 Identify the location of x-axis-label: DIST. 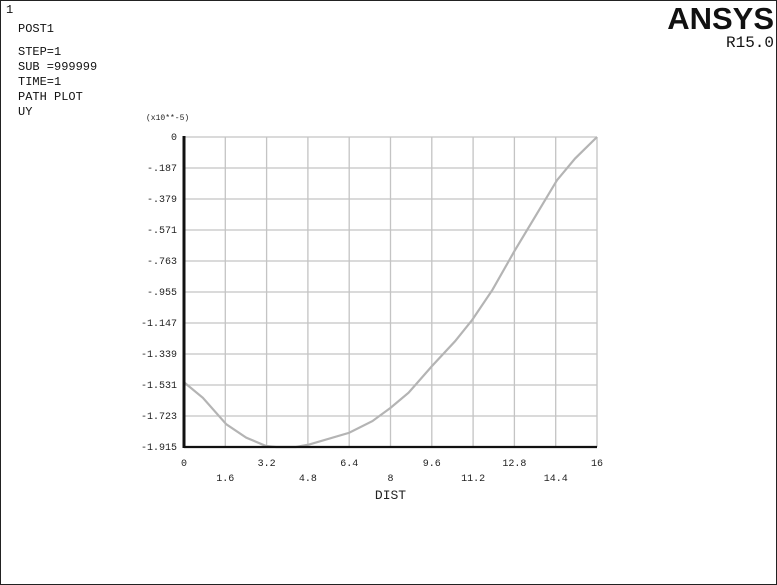
(390, 495).